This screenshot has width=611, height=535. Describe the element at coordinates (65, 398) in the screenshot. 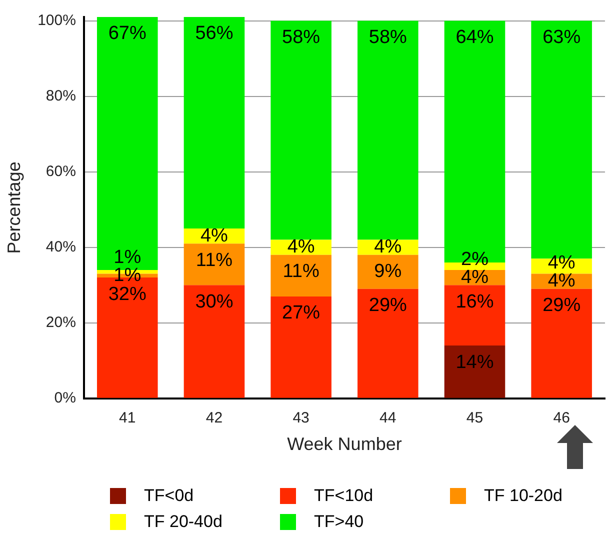

I see `y-tick-label: 0%` at that location.